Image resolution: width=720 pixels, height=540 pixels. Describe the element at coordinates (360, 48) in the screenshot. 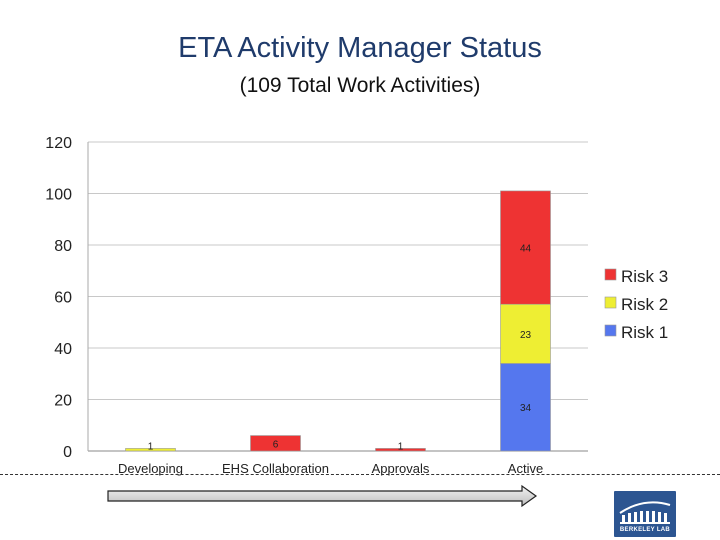

I see `chart-title: ETA Activity Manager Status` at that location.